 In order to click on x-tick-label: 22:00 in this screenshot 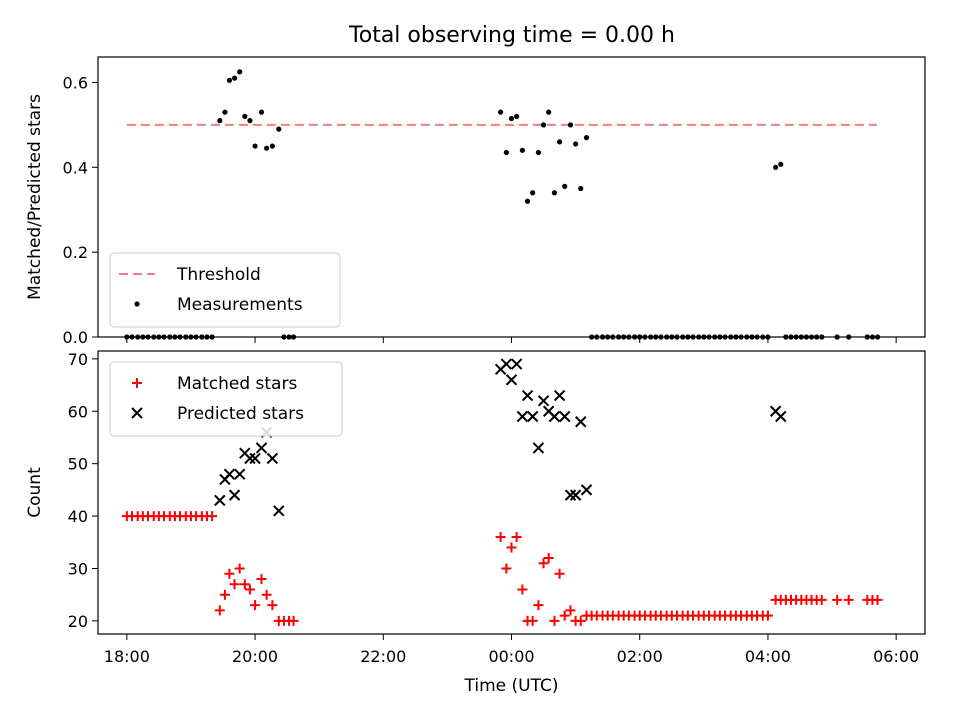, I will do `click(383, 656)`.